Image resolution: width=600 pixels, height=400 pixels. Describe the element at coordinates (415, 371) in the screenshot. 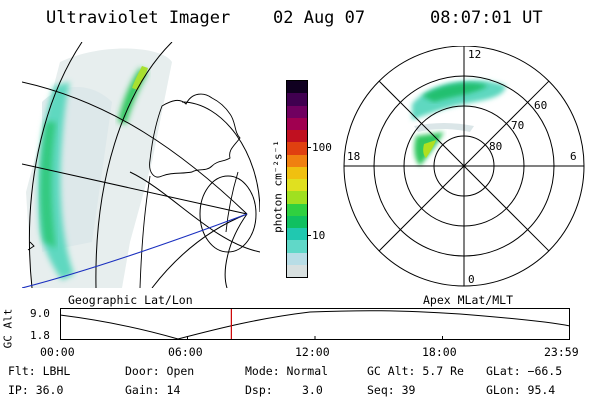

I see `gc-alt-info: GC Alt: 5.7 Re` at that location.